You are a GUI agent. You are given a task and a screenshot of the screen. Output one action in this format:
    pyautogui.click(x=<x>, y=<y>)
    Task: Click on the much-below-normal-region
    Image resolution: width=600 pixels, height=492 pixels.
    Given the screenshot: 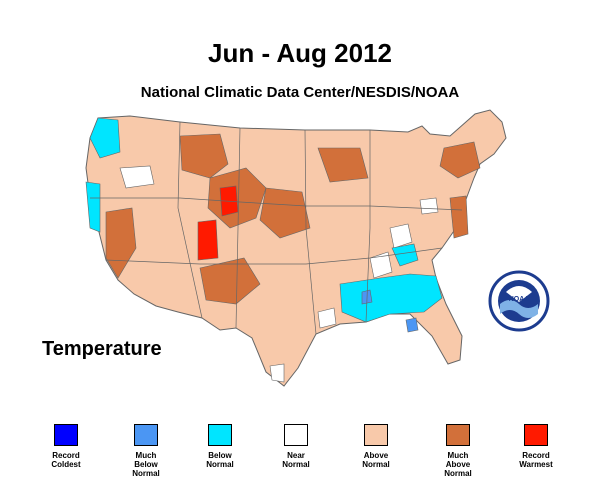 What is the action you would take?
    pyautogui.click(x=412, y=325)
    